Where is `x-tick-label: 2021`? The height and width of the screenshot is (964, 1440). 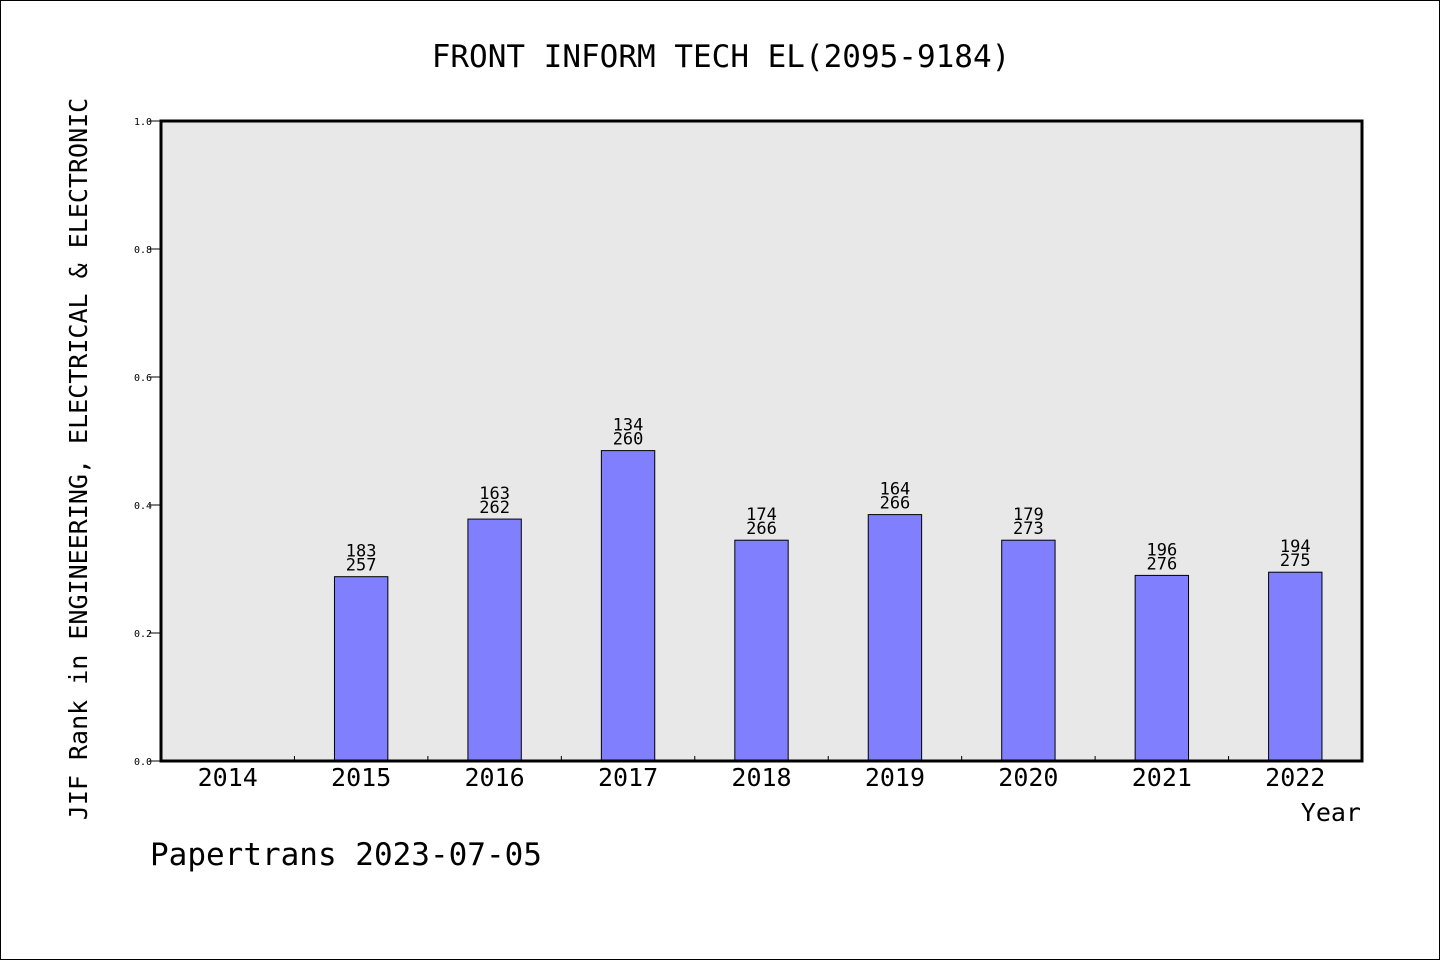 x-tick-label: 2021 is located at coordinates (1162, 777).